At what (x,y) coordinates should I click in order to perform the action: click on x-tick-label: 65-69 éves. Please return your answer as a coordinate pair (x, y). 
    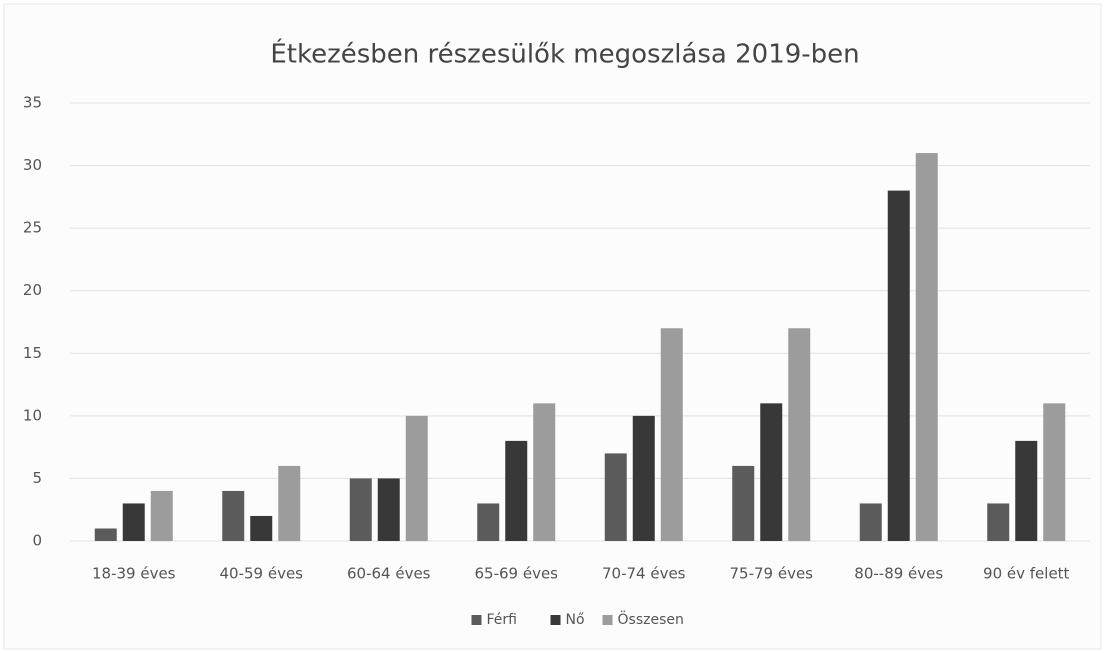
    Looking at the image, I should click on (516, 574).